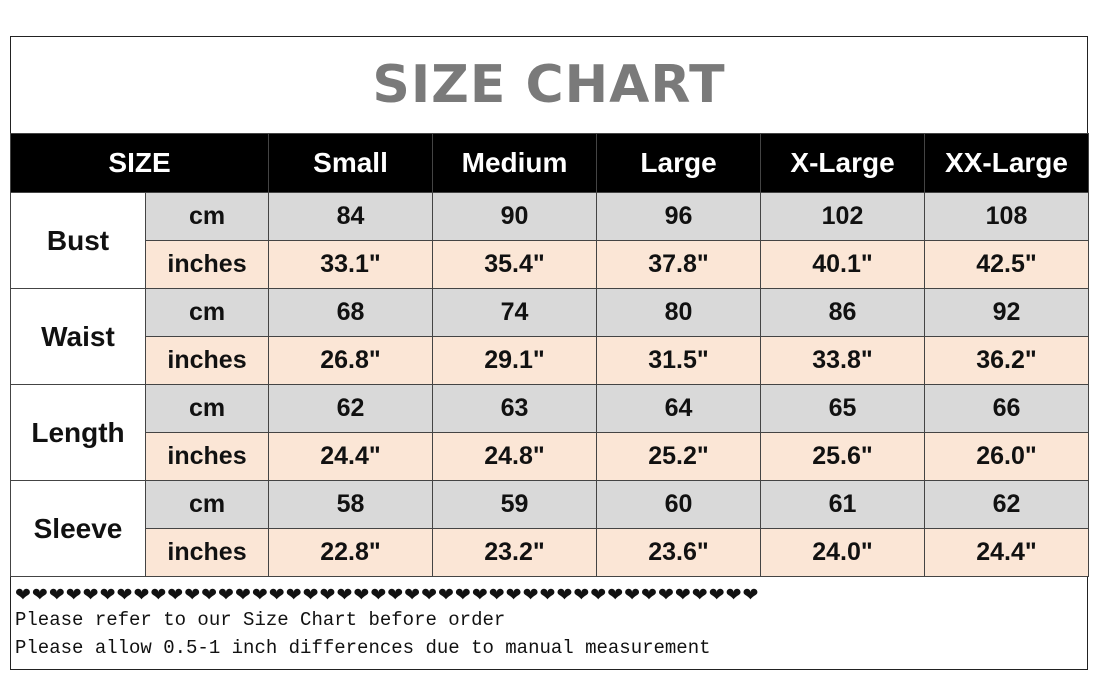 Image resolution: width=1100 pixels, height=700 pixels. I want to click on table-cell: 74, so click(515, 312).